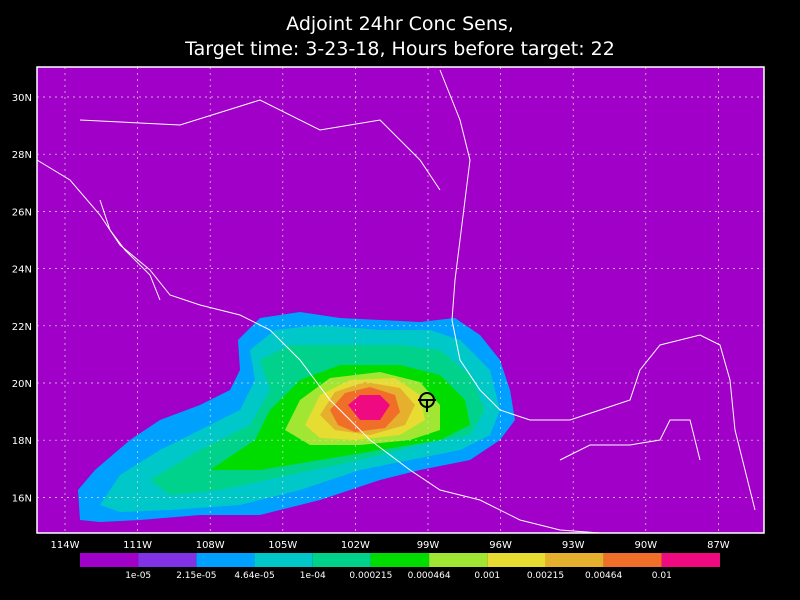 The image size is (800, 600). I want to click on lon-label: 108W, so click(210, 545).